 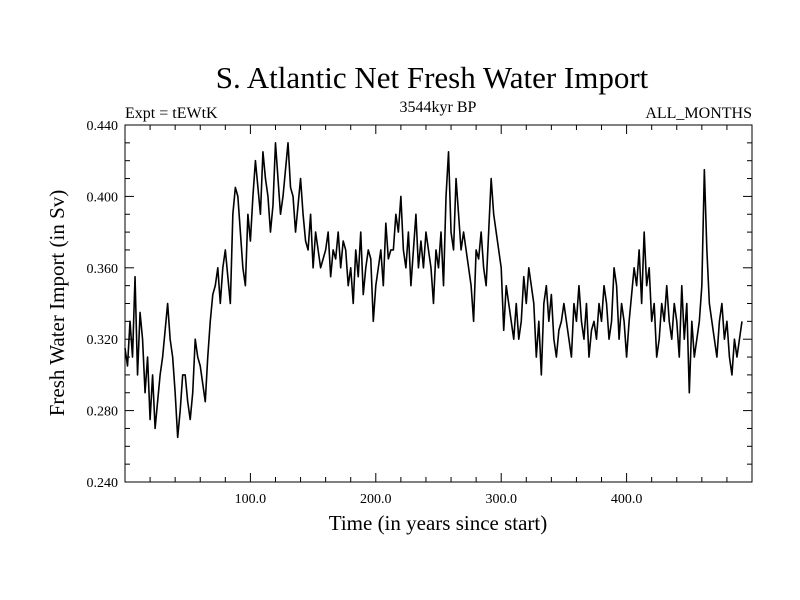 What do you see at coordinates (627, 499) in the screenshot?
I see `x-tick-label: 400.0` at bounding box center [627, 499].